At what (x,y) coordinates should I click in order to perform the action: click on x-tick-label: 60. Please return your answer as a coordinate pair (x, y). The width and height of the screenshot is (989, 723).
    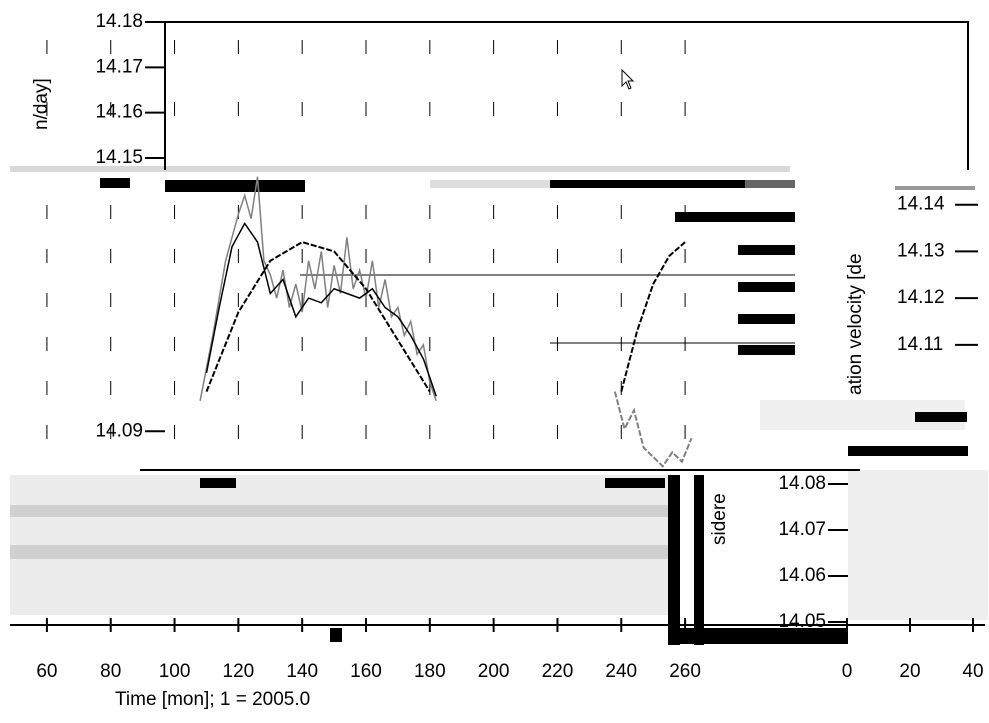
    Looking at the image, I should click on (46, 671).